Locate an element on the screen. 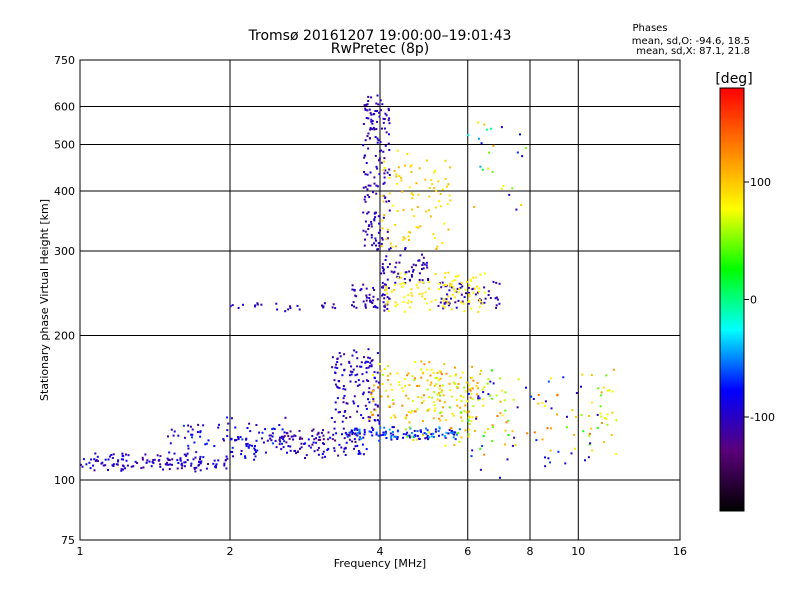  y-axis-ticks: 75 100 200 300 400 500 600 750 is located at coordinates (64, 300).